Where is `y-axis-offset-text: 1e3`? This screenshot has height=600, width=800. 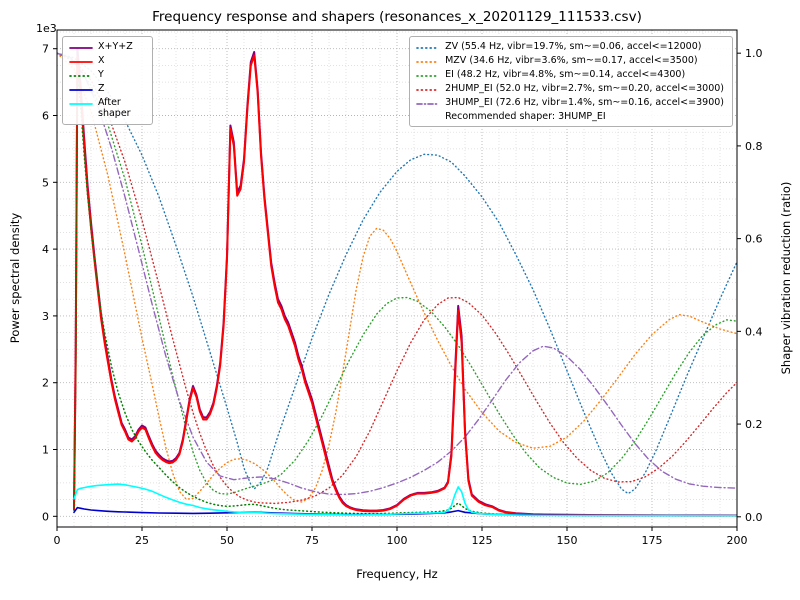
y-axis-offset-text: 1e3 is located at coordinates (46, 28).